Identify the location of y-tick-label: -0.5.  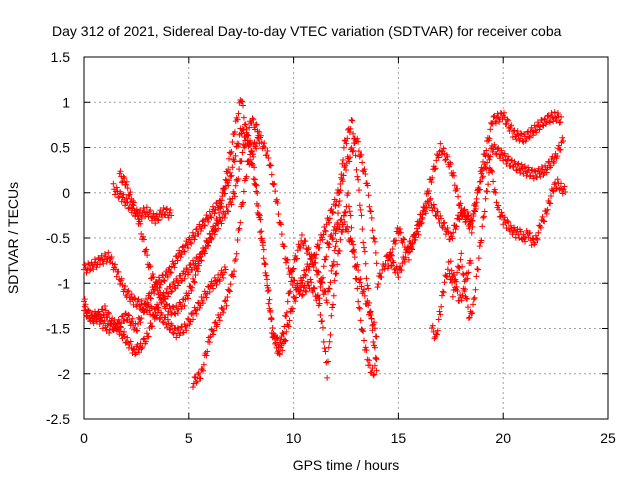
(58, 238).